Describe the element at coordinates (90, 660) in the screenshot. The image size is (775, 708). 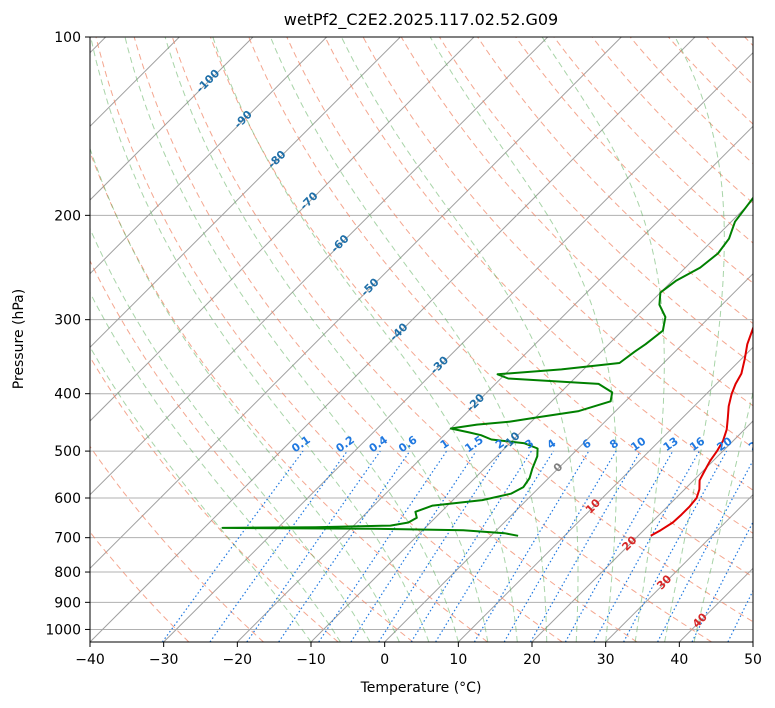
I see `x-tick-label: −40` at that location.